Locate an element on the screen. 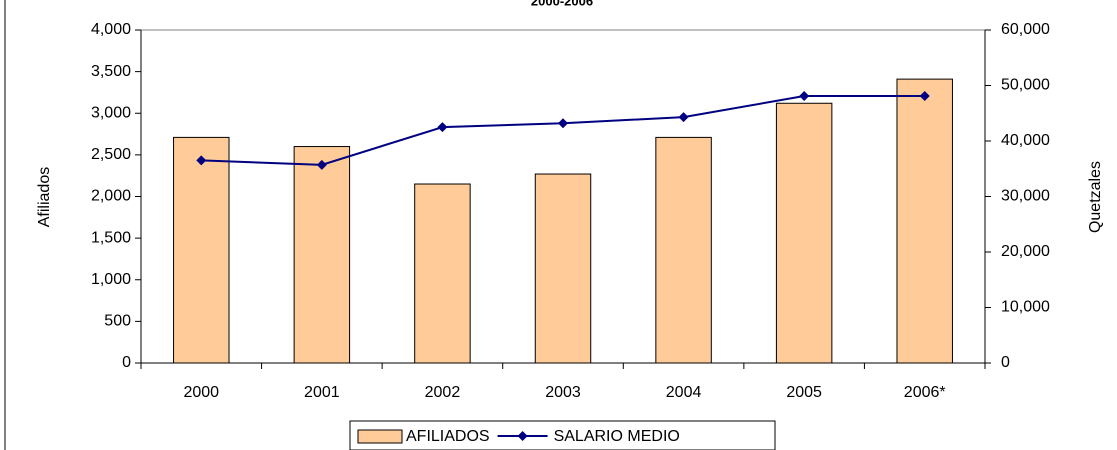 Image resolution: width=1117 pixels, height=450 pixels. y-tick-label: 1,500 is located at coordinates (111, 237).